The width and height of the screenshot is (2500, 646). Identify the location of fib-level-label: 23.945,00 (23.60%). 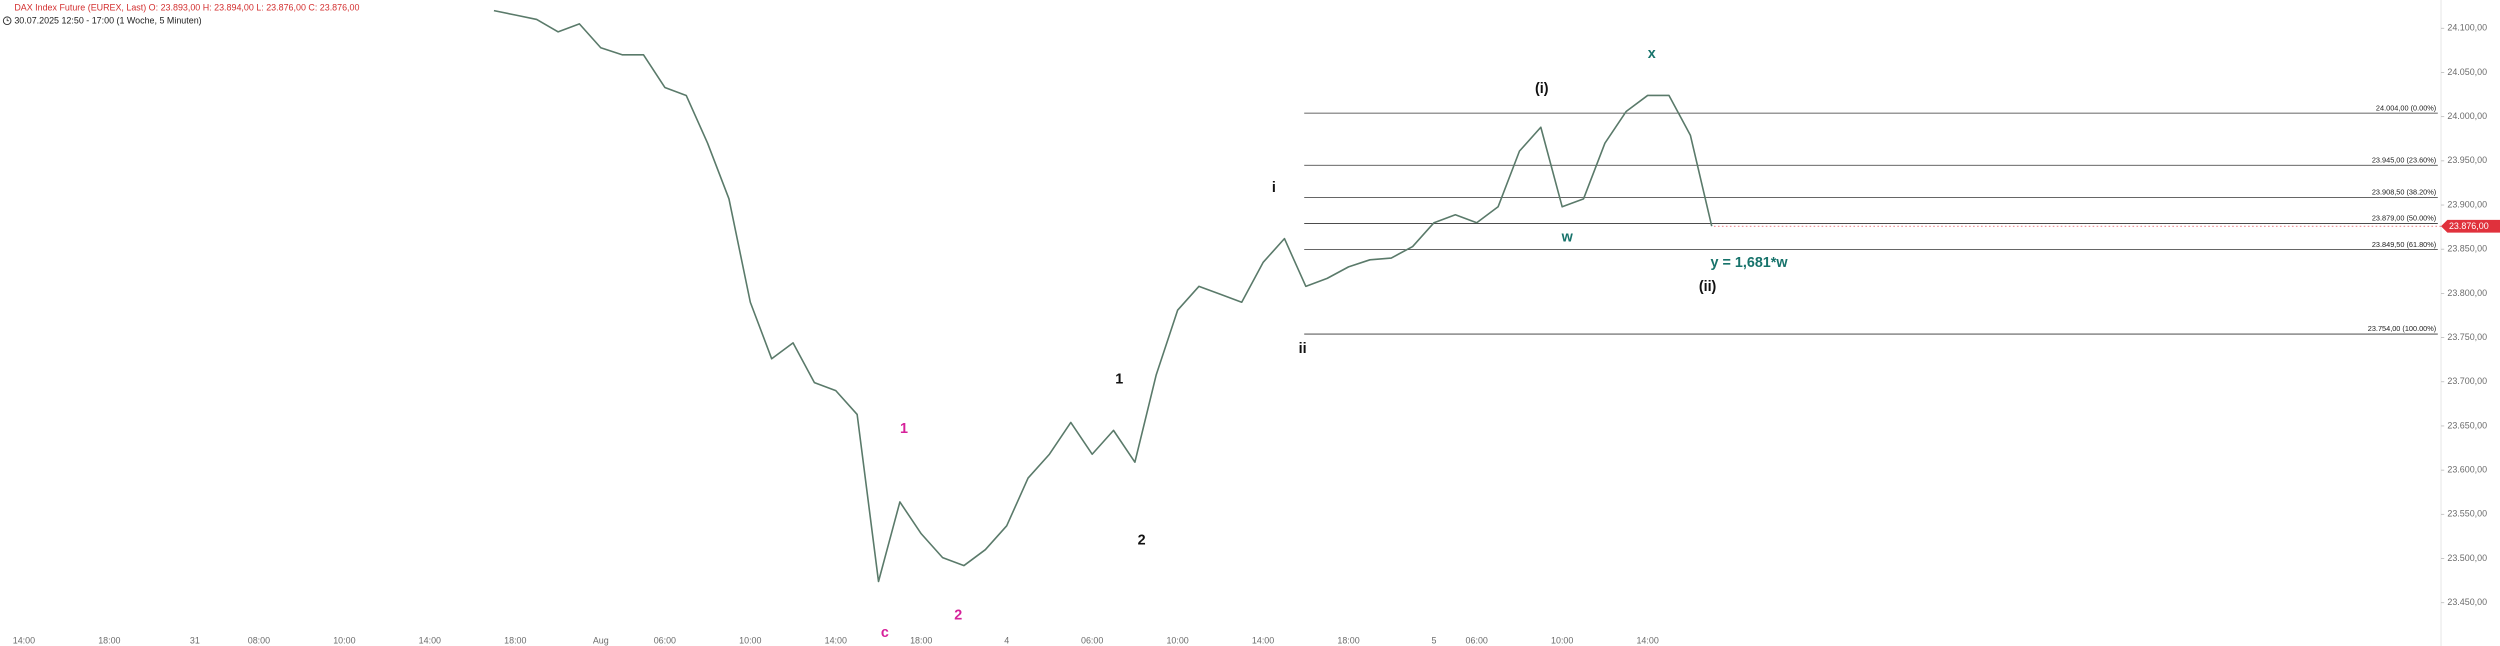
(2404, 159).